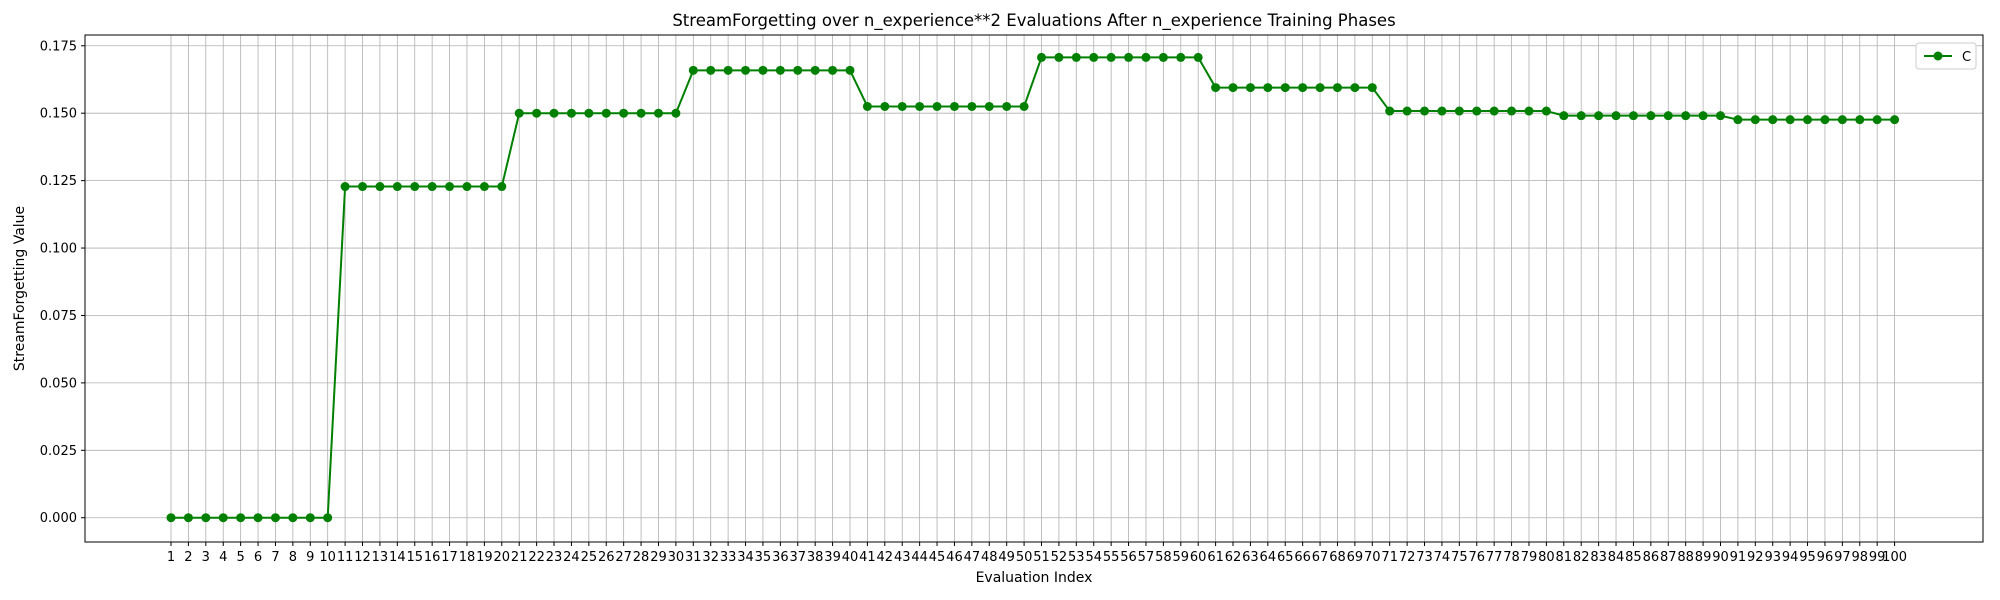 The image size is (2000, 600). I want to click on x-tick-label: 19, so click(484, 557).